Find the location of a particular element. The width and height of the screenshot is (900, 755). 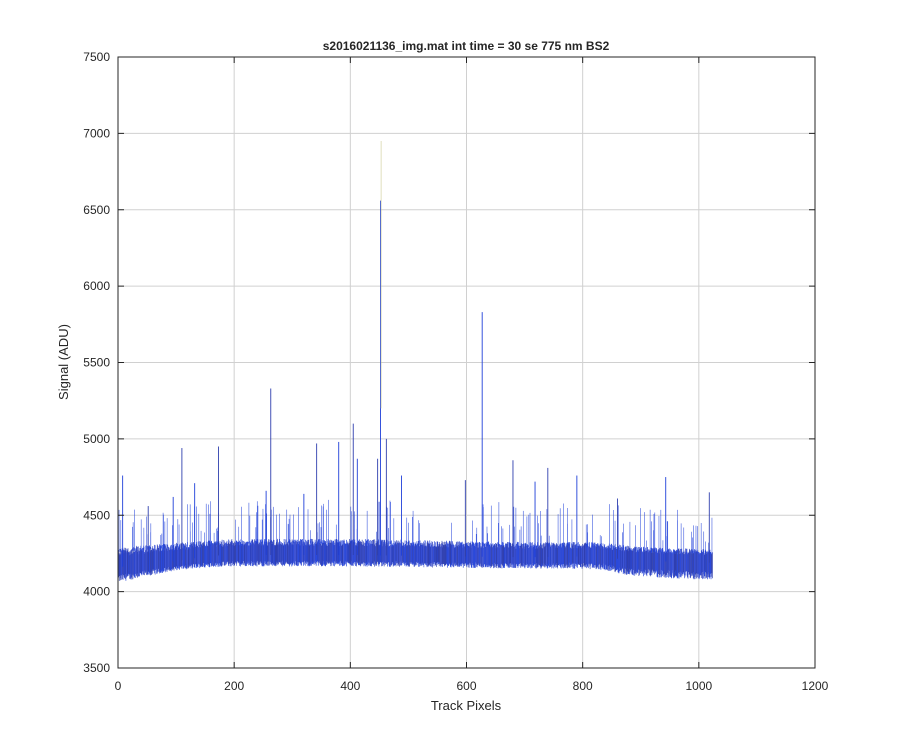

y-tick-label: 6000 is located at coordinates (96, 286).